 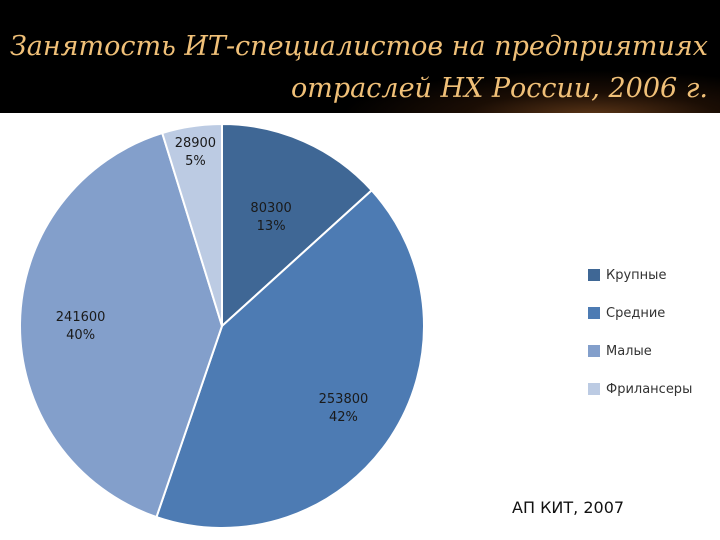 I want to click on legend-item: Средние, so click(x=653, y=313).